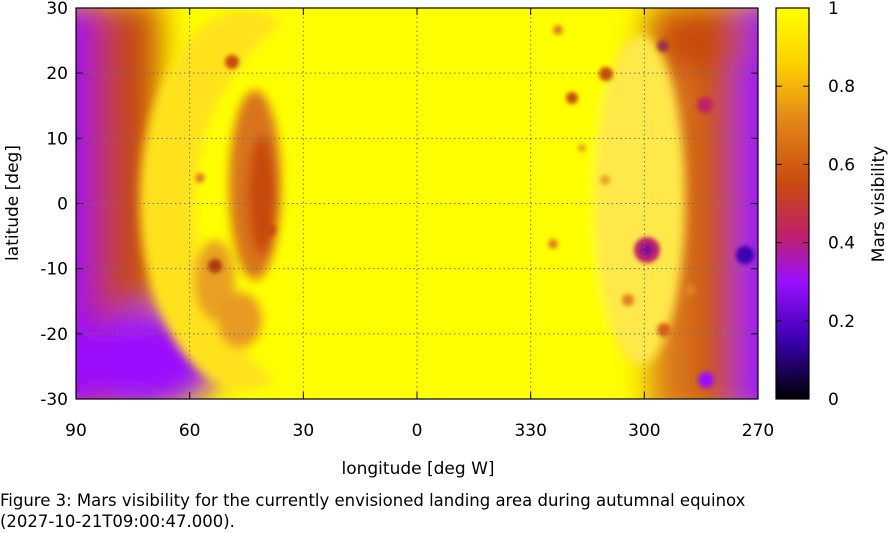  Describe the element at coordinates (54, 270) in the screenshot. I see `y-tick-label: -10` at that location.